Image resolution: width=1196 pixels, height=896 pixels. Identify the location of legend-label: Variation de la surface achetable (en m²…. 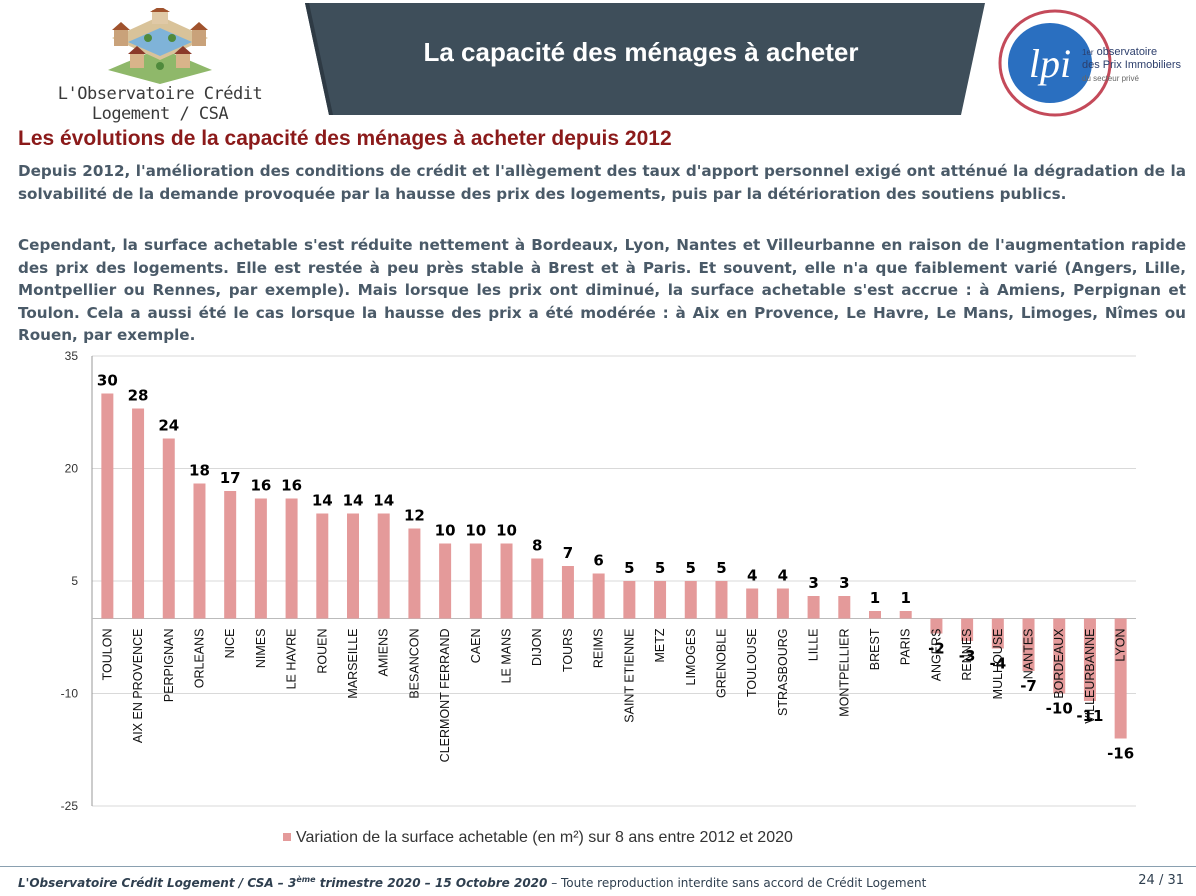
(544, 837).